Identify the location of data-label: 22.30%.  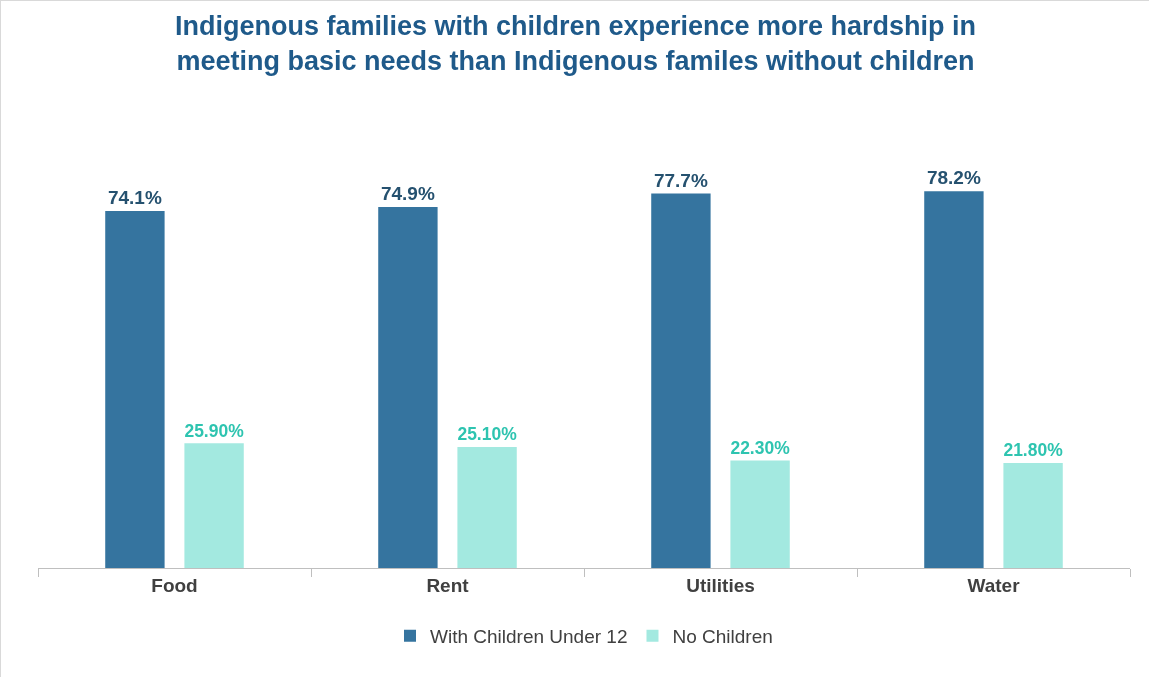
(760, 447).